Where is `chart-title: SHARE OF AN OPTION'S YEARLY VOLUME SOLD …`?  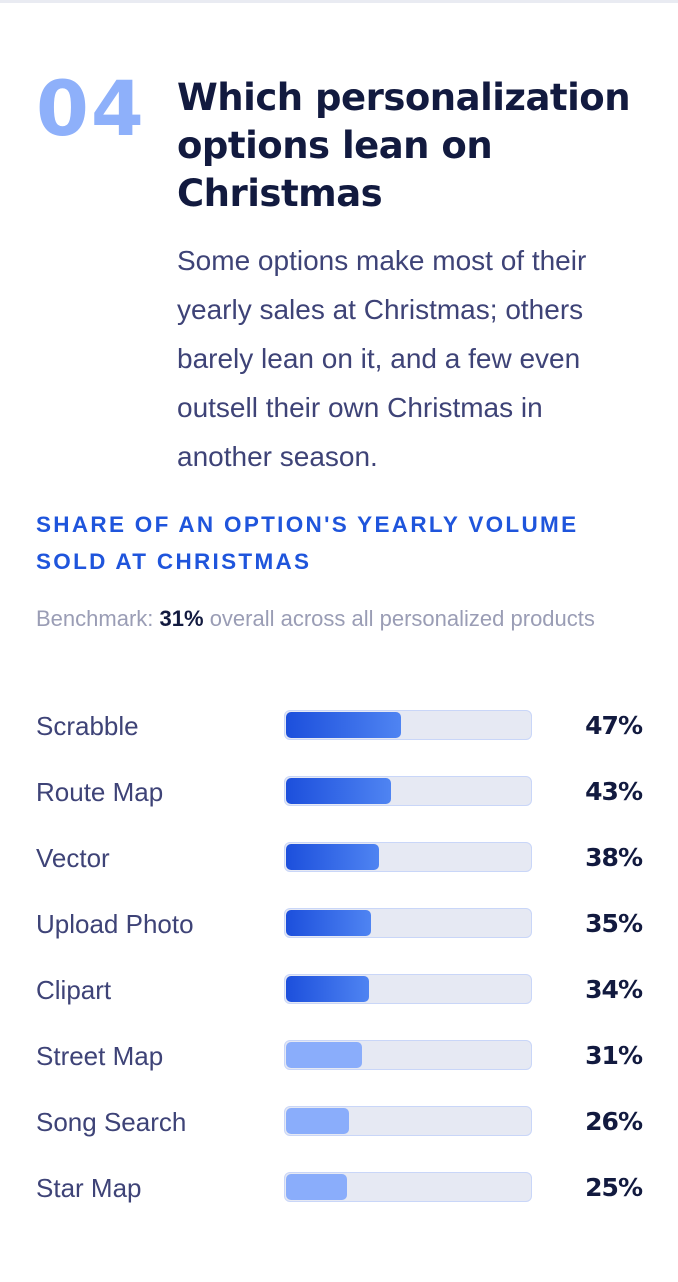 chart-title: SHARE OF AN OPTION'S YEARLY VOLUME SOLD … is located at coordinates (307, 543).